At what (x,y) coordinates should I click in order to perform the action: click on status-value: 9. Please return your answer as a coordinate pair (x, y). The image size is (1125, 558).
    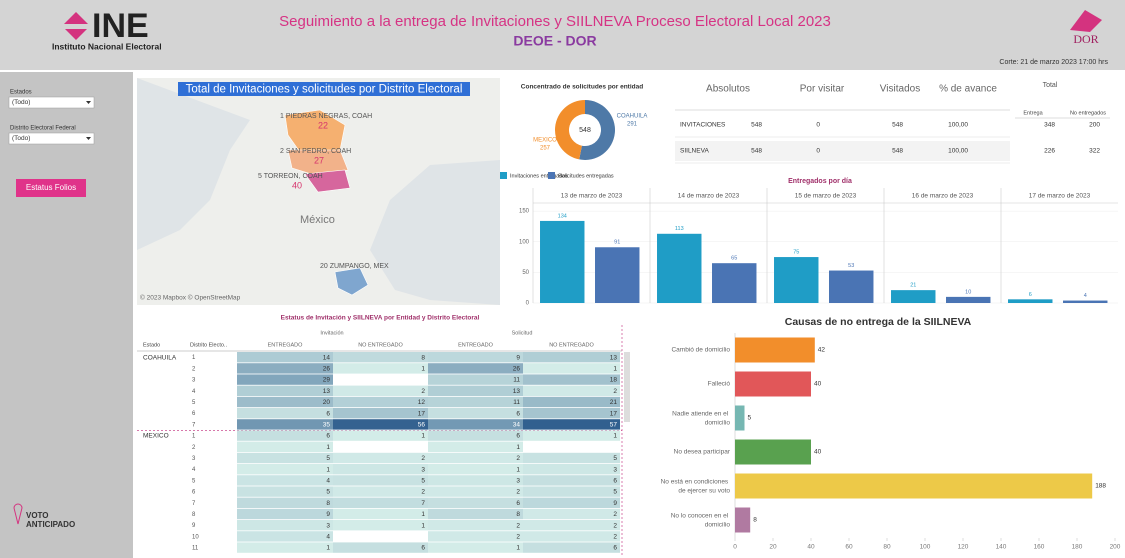
    Looking at the image, I should click on (615, 503).